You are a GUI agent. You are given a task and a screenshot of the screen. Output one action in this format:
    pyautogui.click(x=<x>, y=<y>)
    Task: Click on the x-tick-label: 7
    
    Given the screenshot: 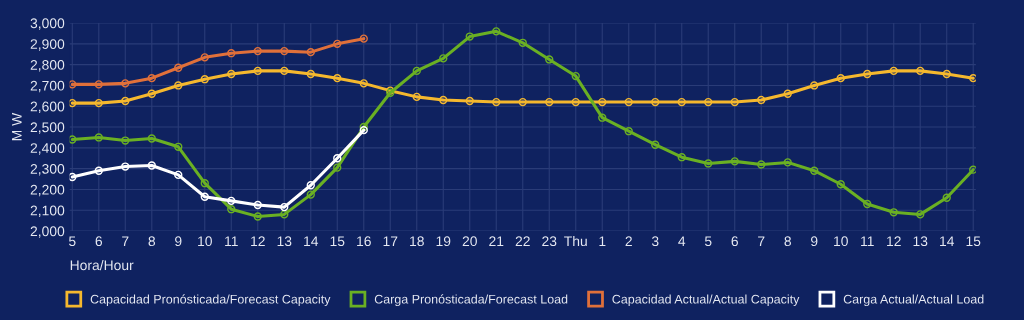 What is the action you would take?
    pyautogui.click(x=125, y=241)
    